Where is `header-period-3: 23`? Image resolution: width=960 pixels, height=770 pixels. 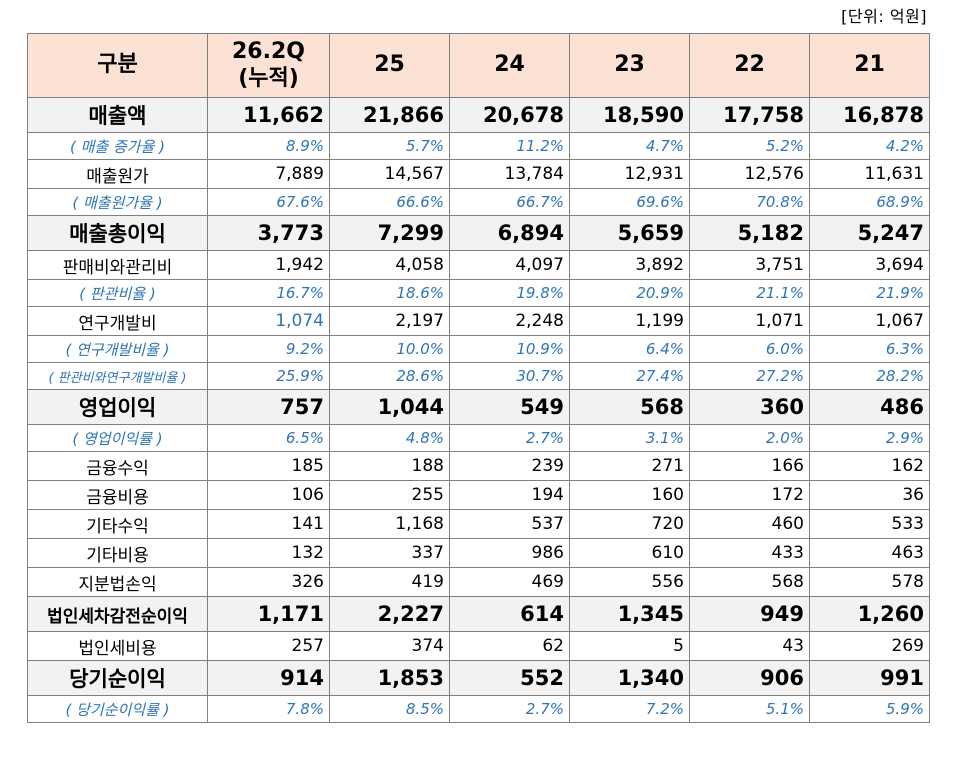
header-period-3: 23 is located at coordinates (629, 65).